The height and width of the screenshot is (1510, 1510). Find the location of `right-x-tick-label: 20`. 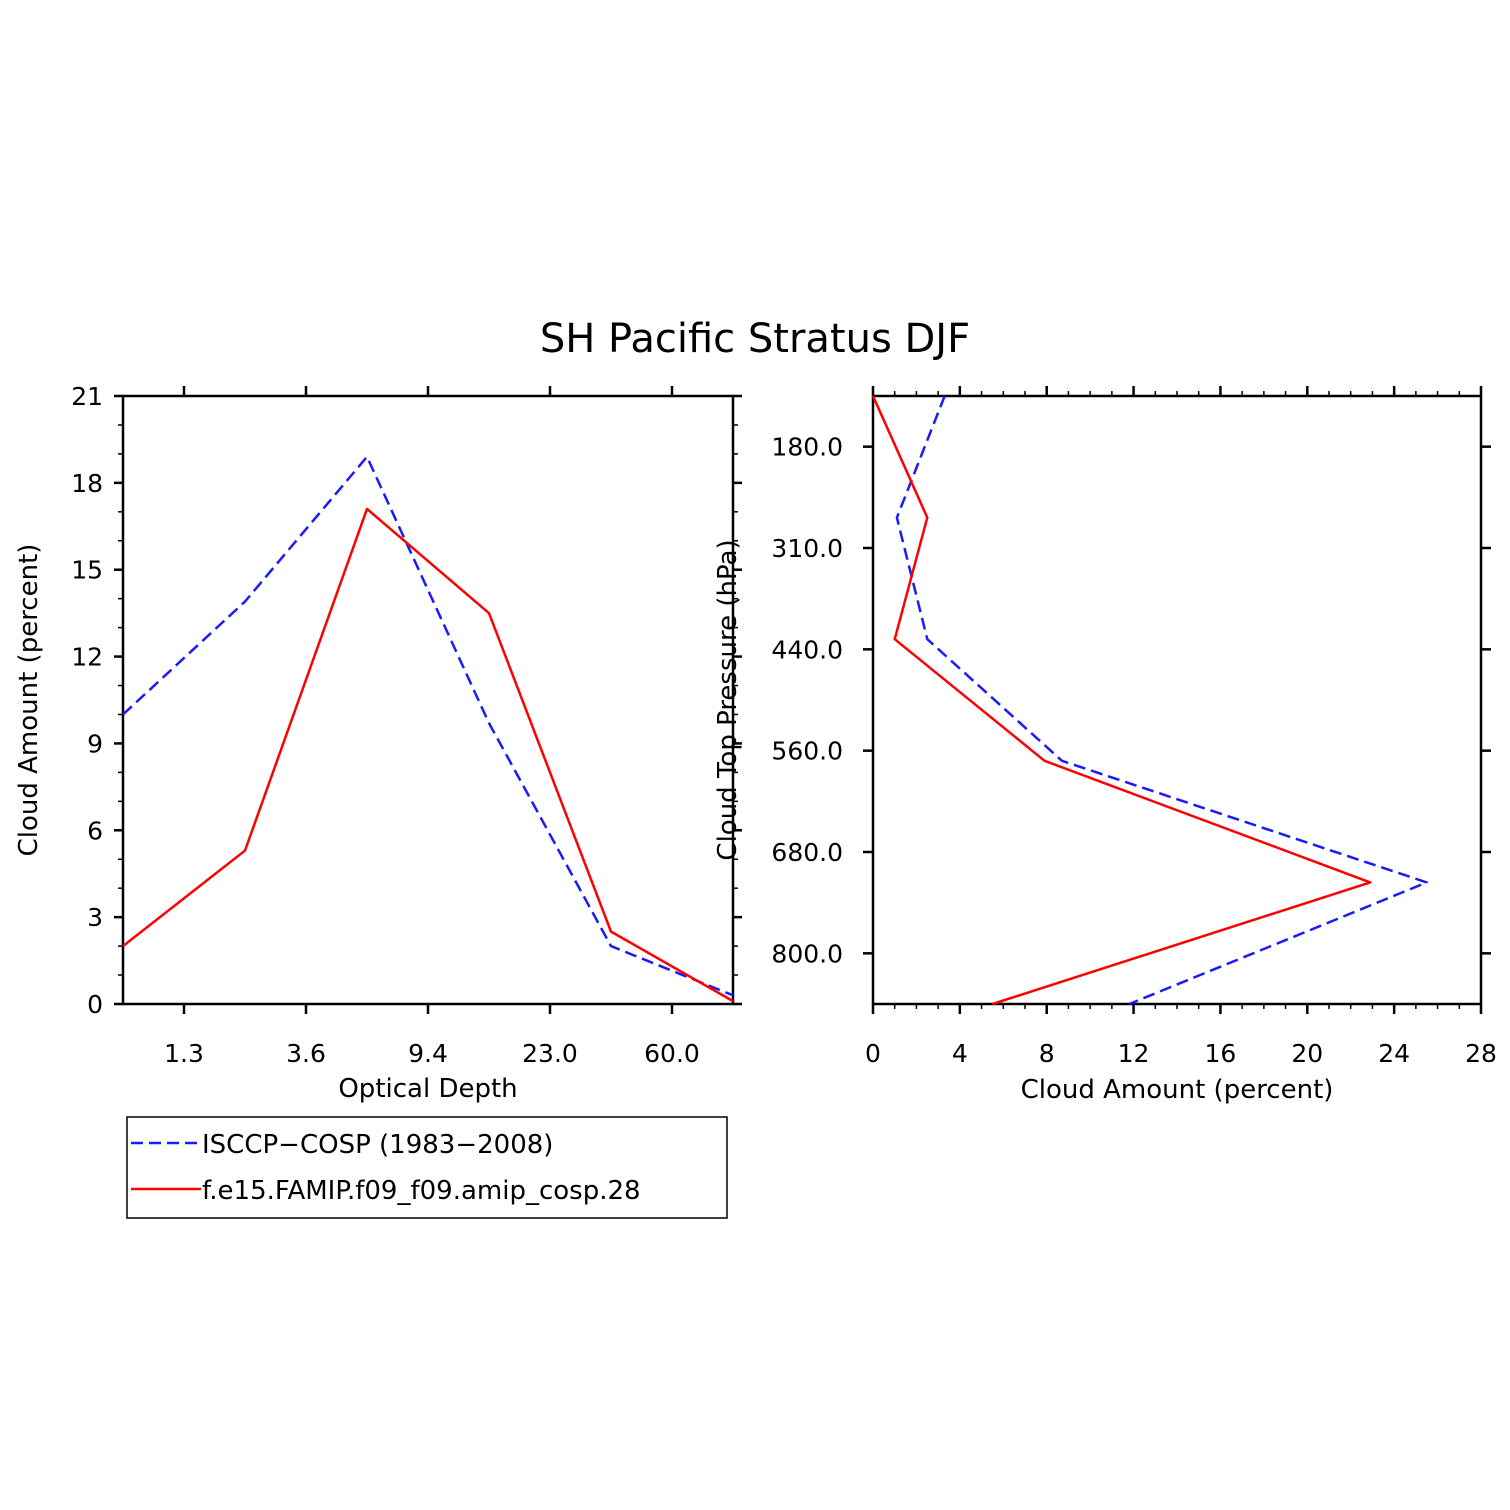

right-x-tick-label: 20 is located at coordinates (1307, 1053).